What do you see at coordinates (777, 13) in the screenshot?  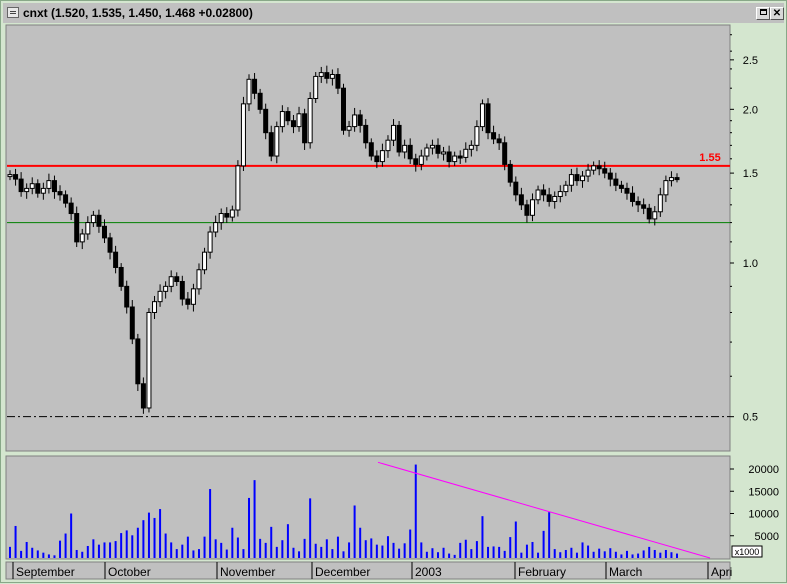 I see `close-button: ✕` at bounding box center [777, 13].